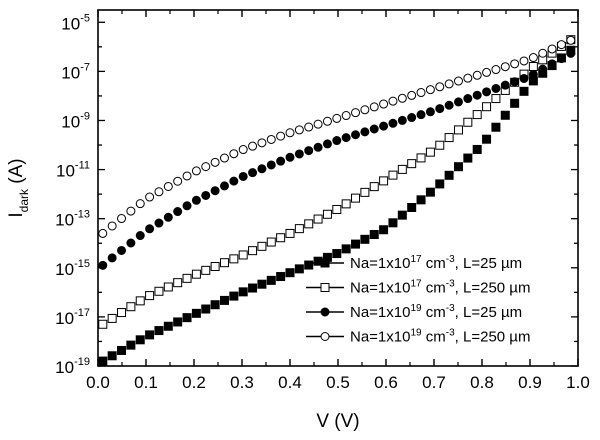 The width and height of the screenshot is (600, 440). What do you see at coordinates (72, 366) in the screenshot?
I see `y-tick-label: 10⁻¹⁹` at bounding box center [72, 366].